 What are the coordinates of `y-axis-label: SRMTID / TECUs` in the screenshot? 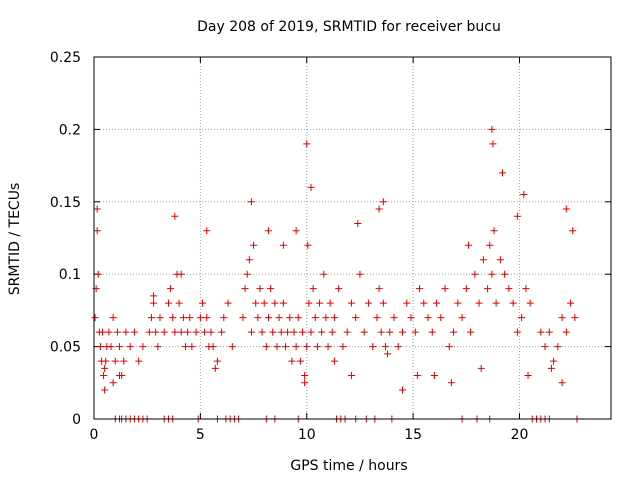 It's located at (15, 239).